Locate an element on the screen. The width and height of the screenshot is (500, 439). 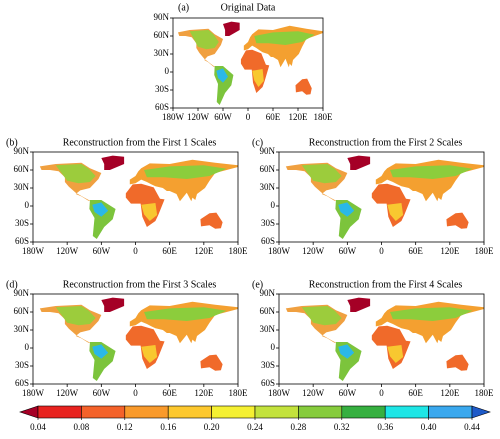
panel-title: Reconstruction from the First 4 Scales is located at coordinates (386, 284).